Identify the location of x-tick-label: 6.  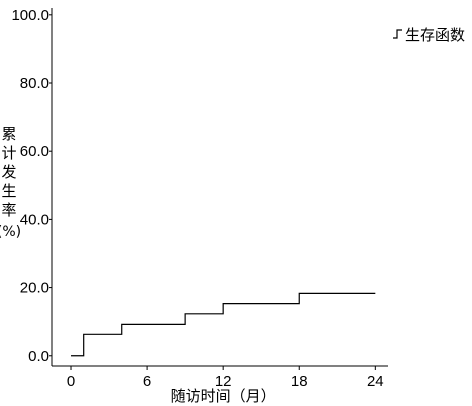
(147, 381).